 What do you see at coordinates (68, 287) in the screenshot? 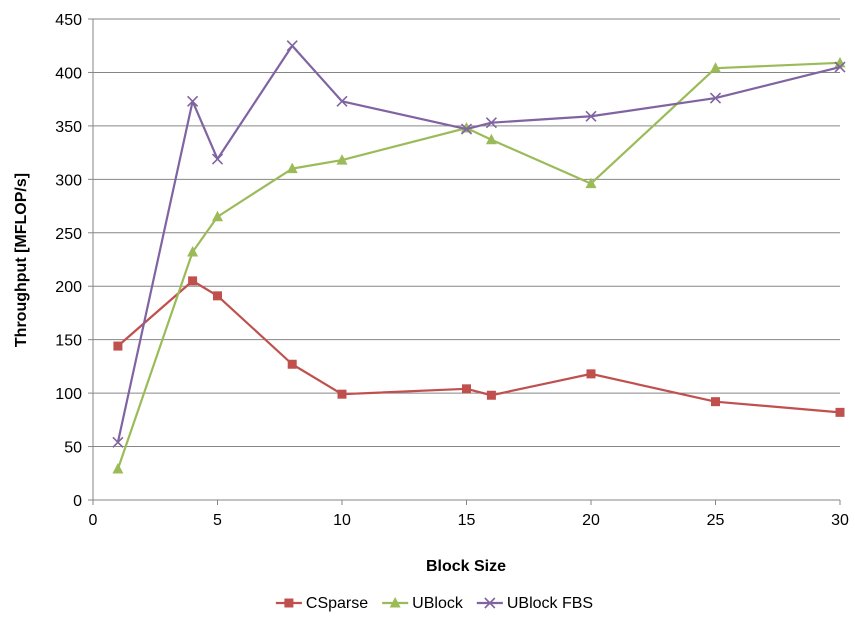
I see `y-tick-label: 200` at bounding box center [68, 287].